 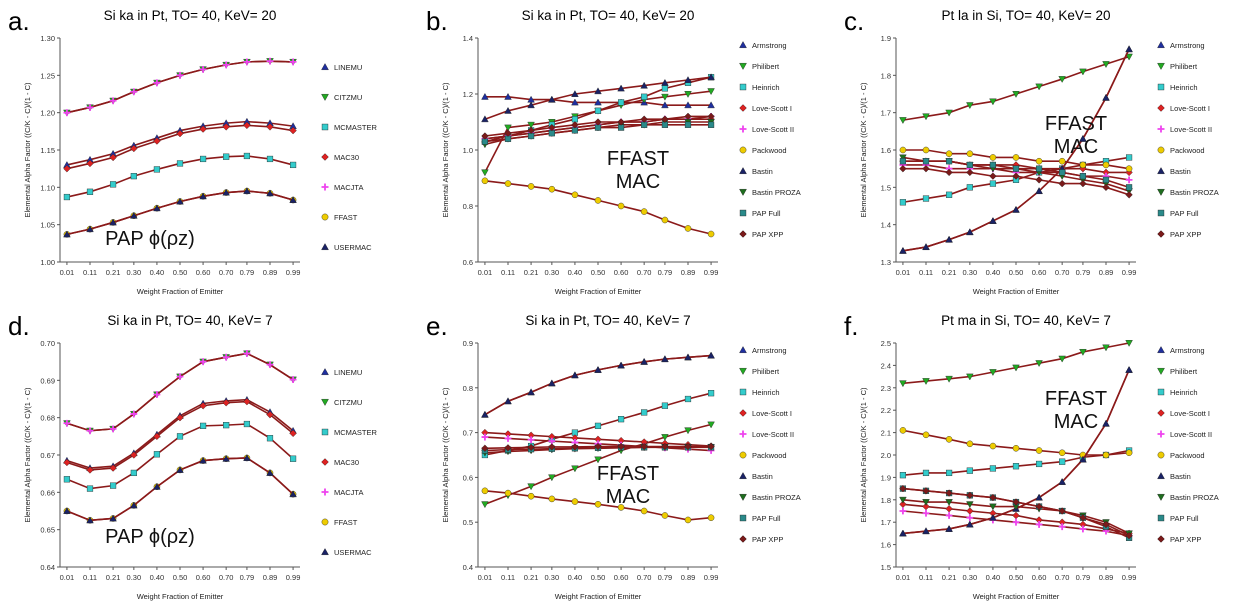 I want to click on legend-label: FFAST, so click(x=346, y=217).